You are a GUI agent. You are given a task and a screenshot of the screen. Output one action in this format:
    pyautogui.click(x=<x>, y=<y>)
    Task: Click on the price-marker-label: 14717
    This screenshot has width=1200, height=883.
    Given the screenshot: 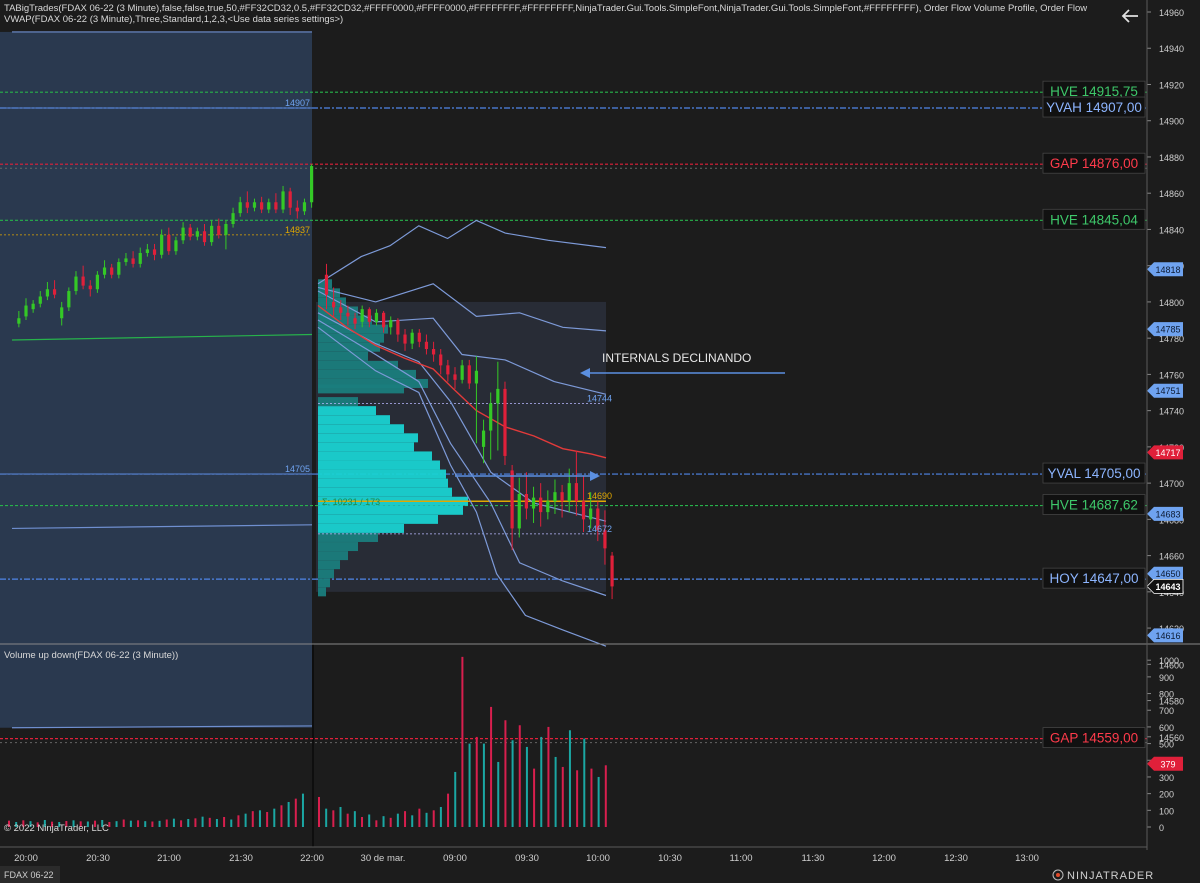 What is the action you would take?
    pyautogui.click(x=1167, y=453)
    